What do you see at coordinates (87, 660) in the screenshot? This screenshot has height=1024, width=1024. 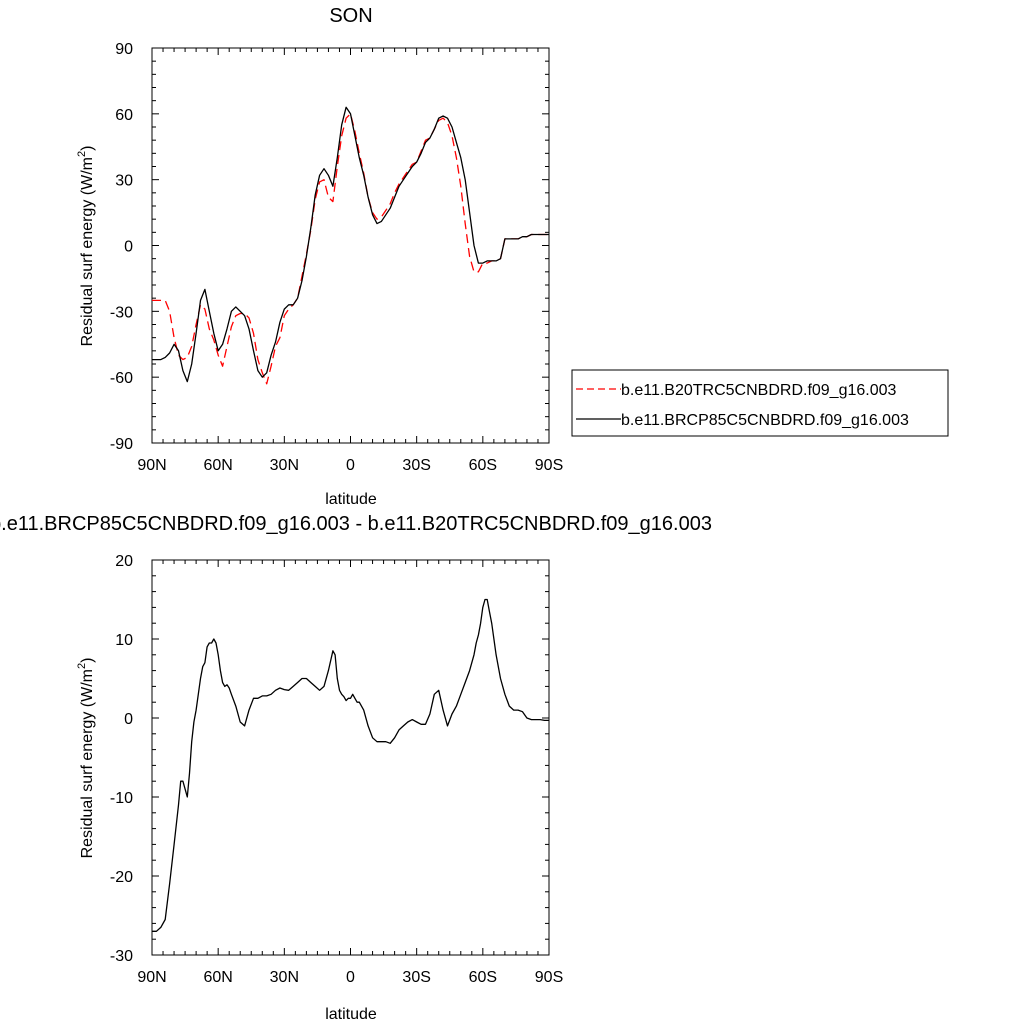 I see `bottom-plot-y-axis-label-close: )` at bounding box center [87, 660].